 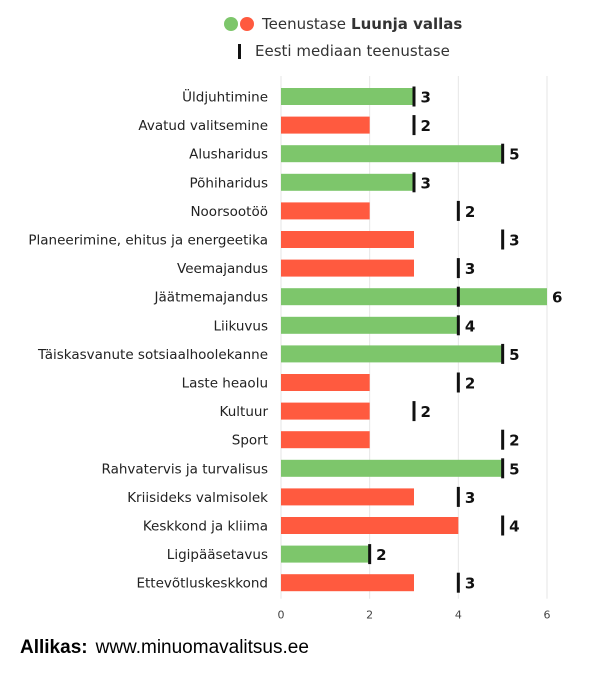 I want to click on median-marker-icon, so click(x=239, y=51).